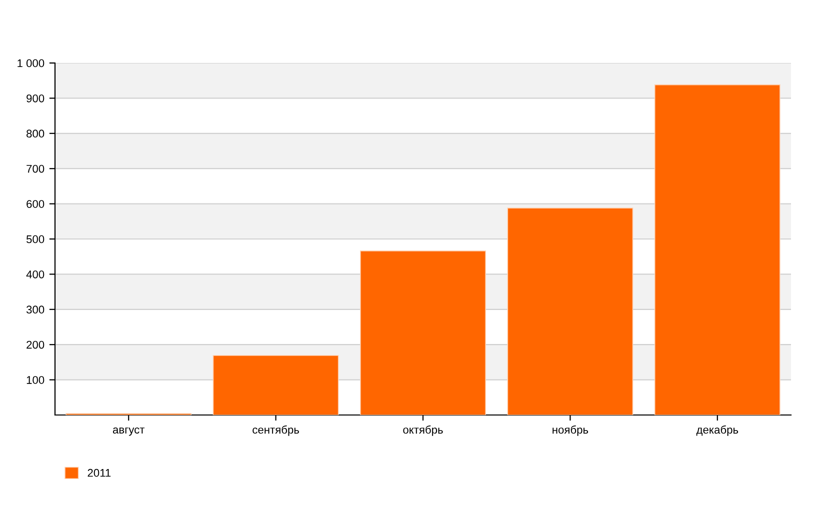 Image resolution: width=824 pixels, height=507 pixels. I want to click on x-tick-label: сентябрь, so click(275, 430).